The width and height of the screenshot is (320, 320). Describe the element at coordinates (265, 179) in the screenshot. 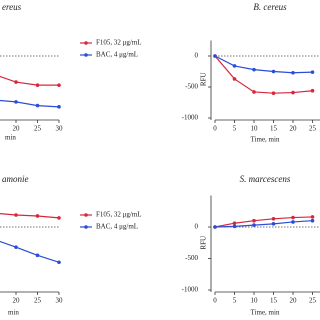

I see `chart-title: S. marcescens` at that location.